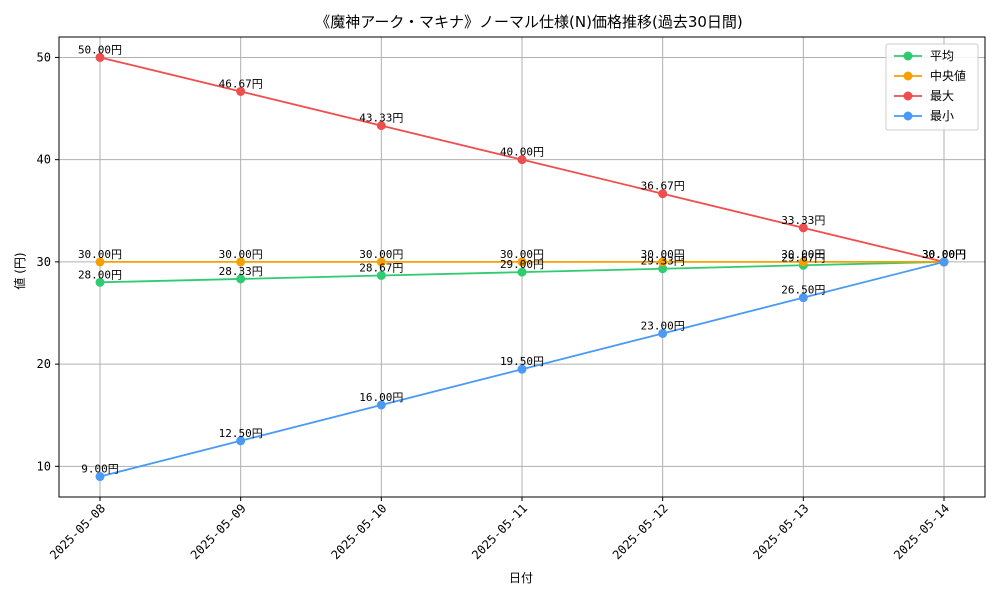 The height and width of the screenshot is (600, 1000). Describe the element at coordinates (942, 116) in the screenshot. I see `legend-label: 最小` at that location.